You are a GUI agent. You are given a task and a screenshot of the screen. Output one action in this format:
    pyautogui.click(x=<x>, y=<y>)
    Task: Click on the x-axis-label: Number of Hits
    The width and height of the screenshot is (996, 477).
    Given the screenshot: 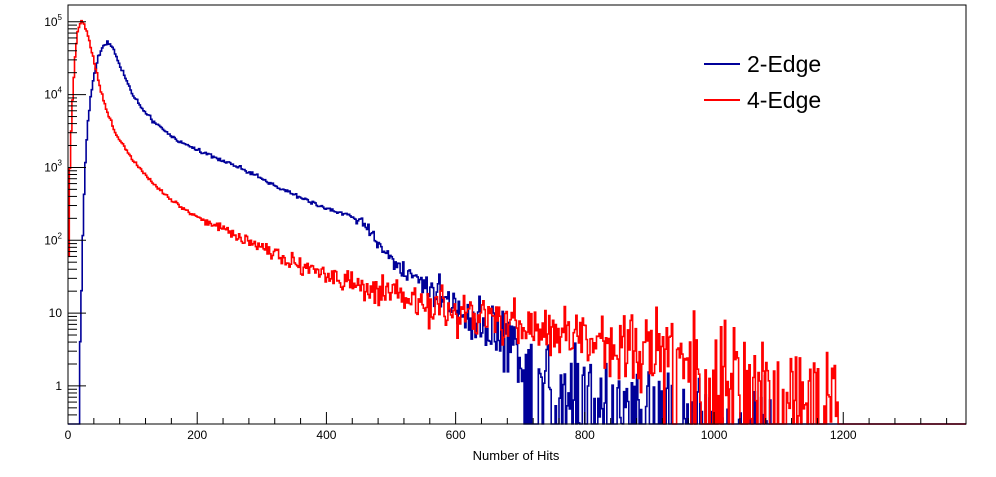 What is the action you would take?
    pyautogui.click(x=516, y=455)
    